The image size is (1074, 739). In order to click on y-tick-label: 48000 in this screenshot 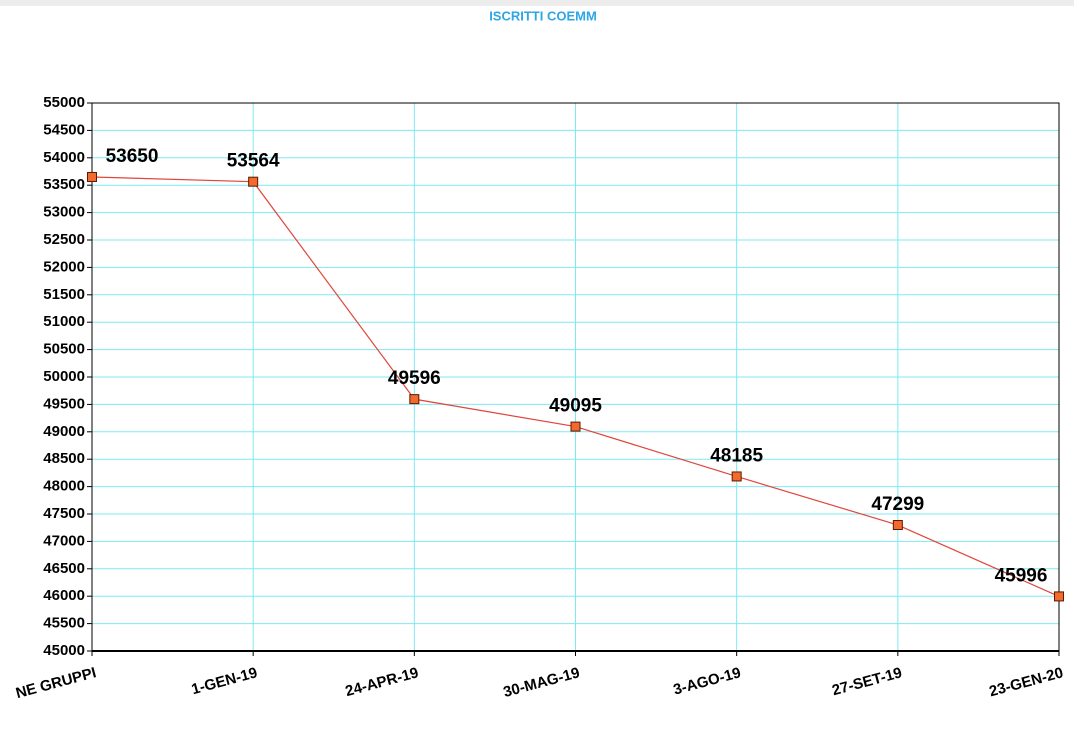, I will do `click(64, 486)`.